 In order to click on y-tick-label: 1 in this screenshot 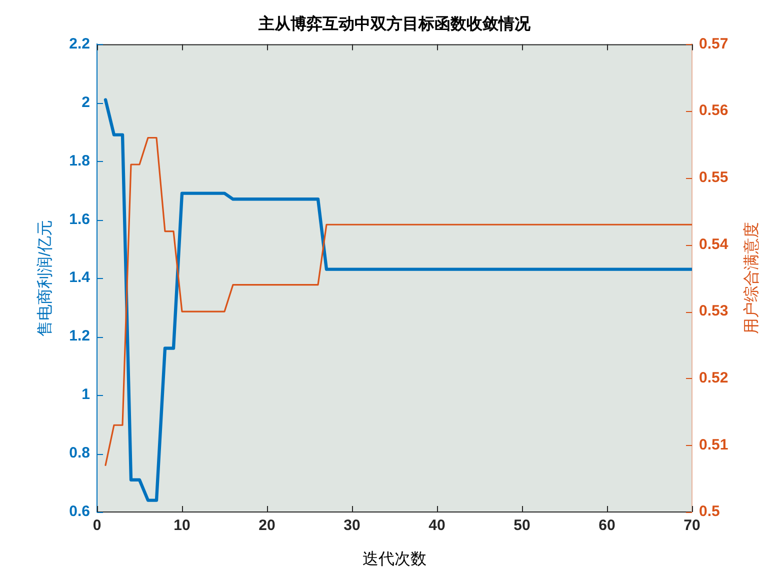, I will do `click(86, 395)`.